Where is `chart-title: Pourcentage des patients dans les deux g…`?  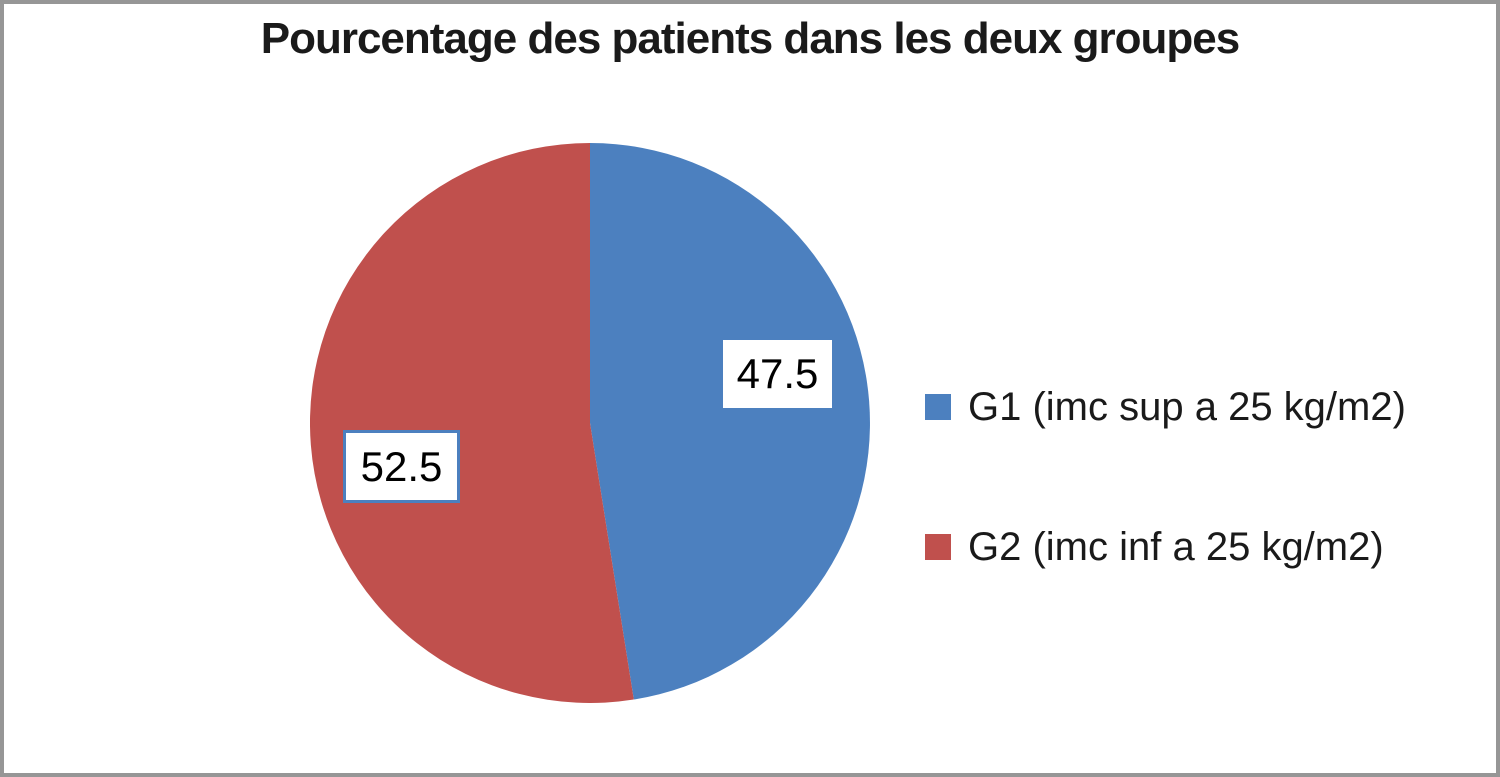 chart-title: Pourcentage des patients dans les deux g… is located at coordinates (750, 38).